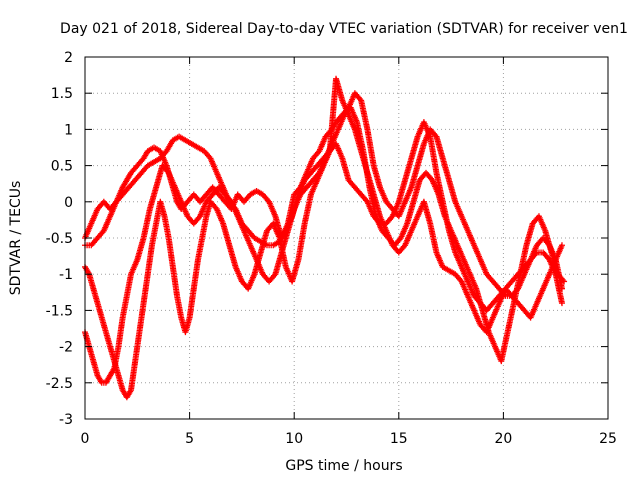 The height and width of the screenshot is (480, 640). Describe the element at coordinates (66, 420) in the screenshot. I see `y-tick-label: -3` at that location.